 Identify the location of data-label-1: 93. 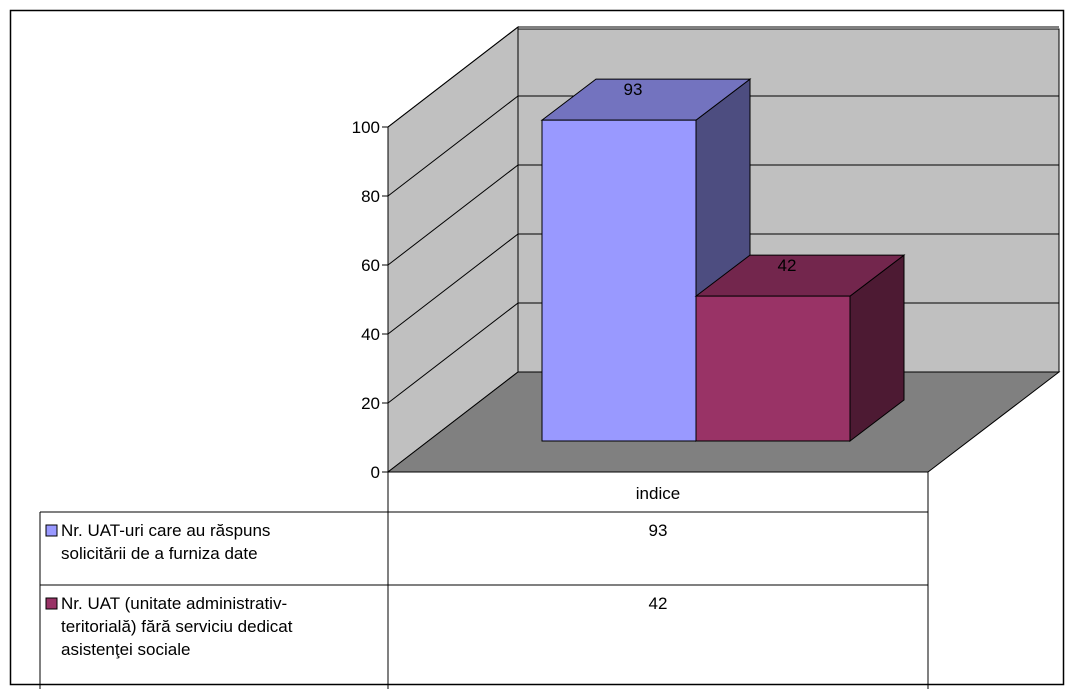
(633, 89).